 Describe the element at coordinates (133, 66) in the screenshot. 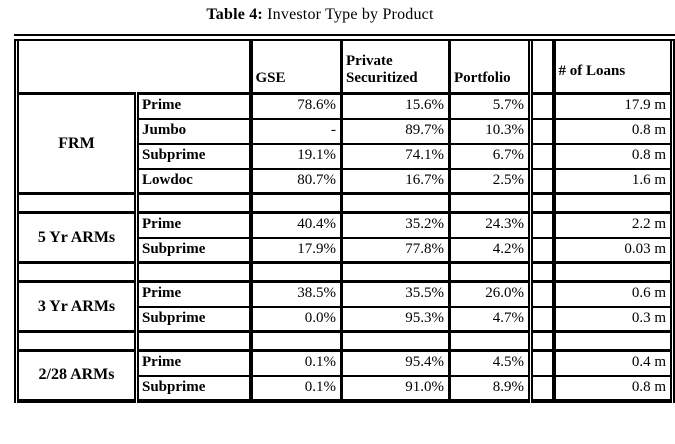

I see `header-blank-cell` at that location.